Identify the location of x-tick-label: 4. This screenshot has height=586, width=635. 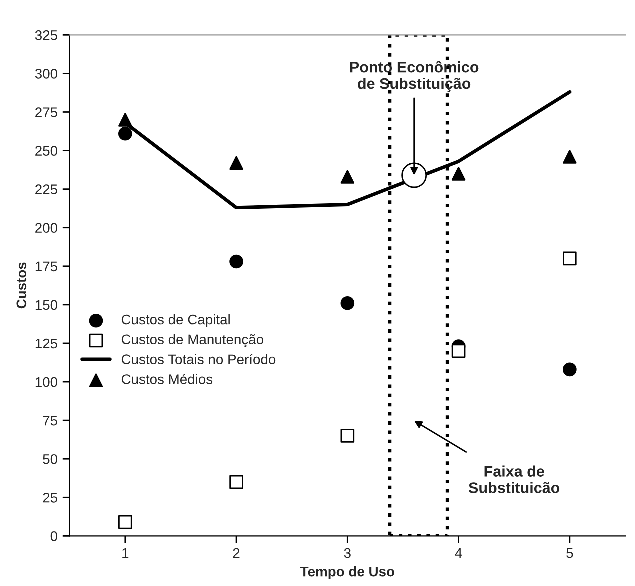
(458, 553).